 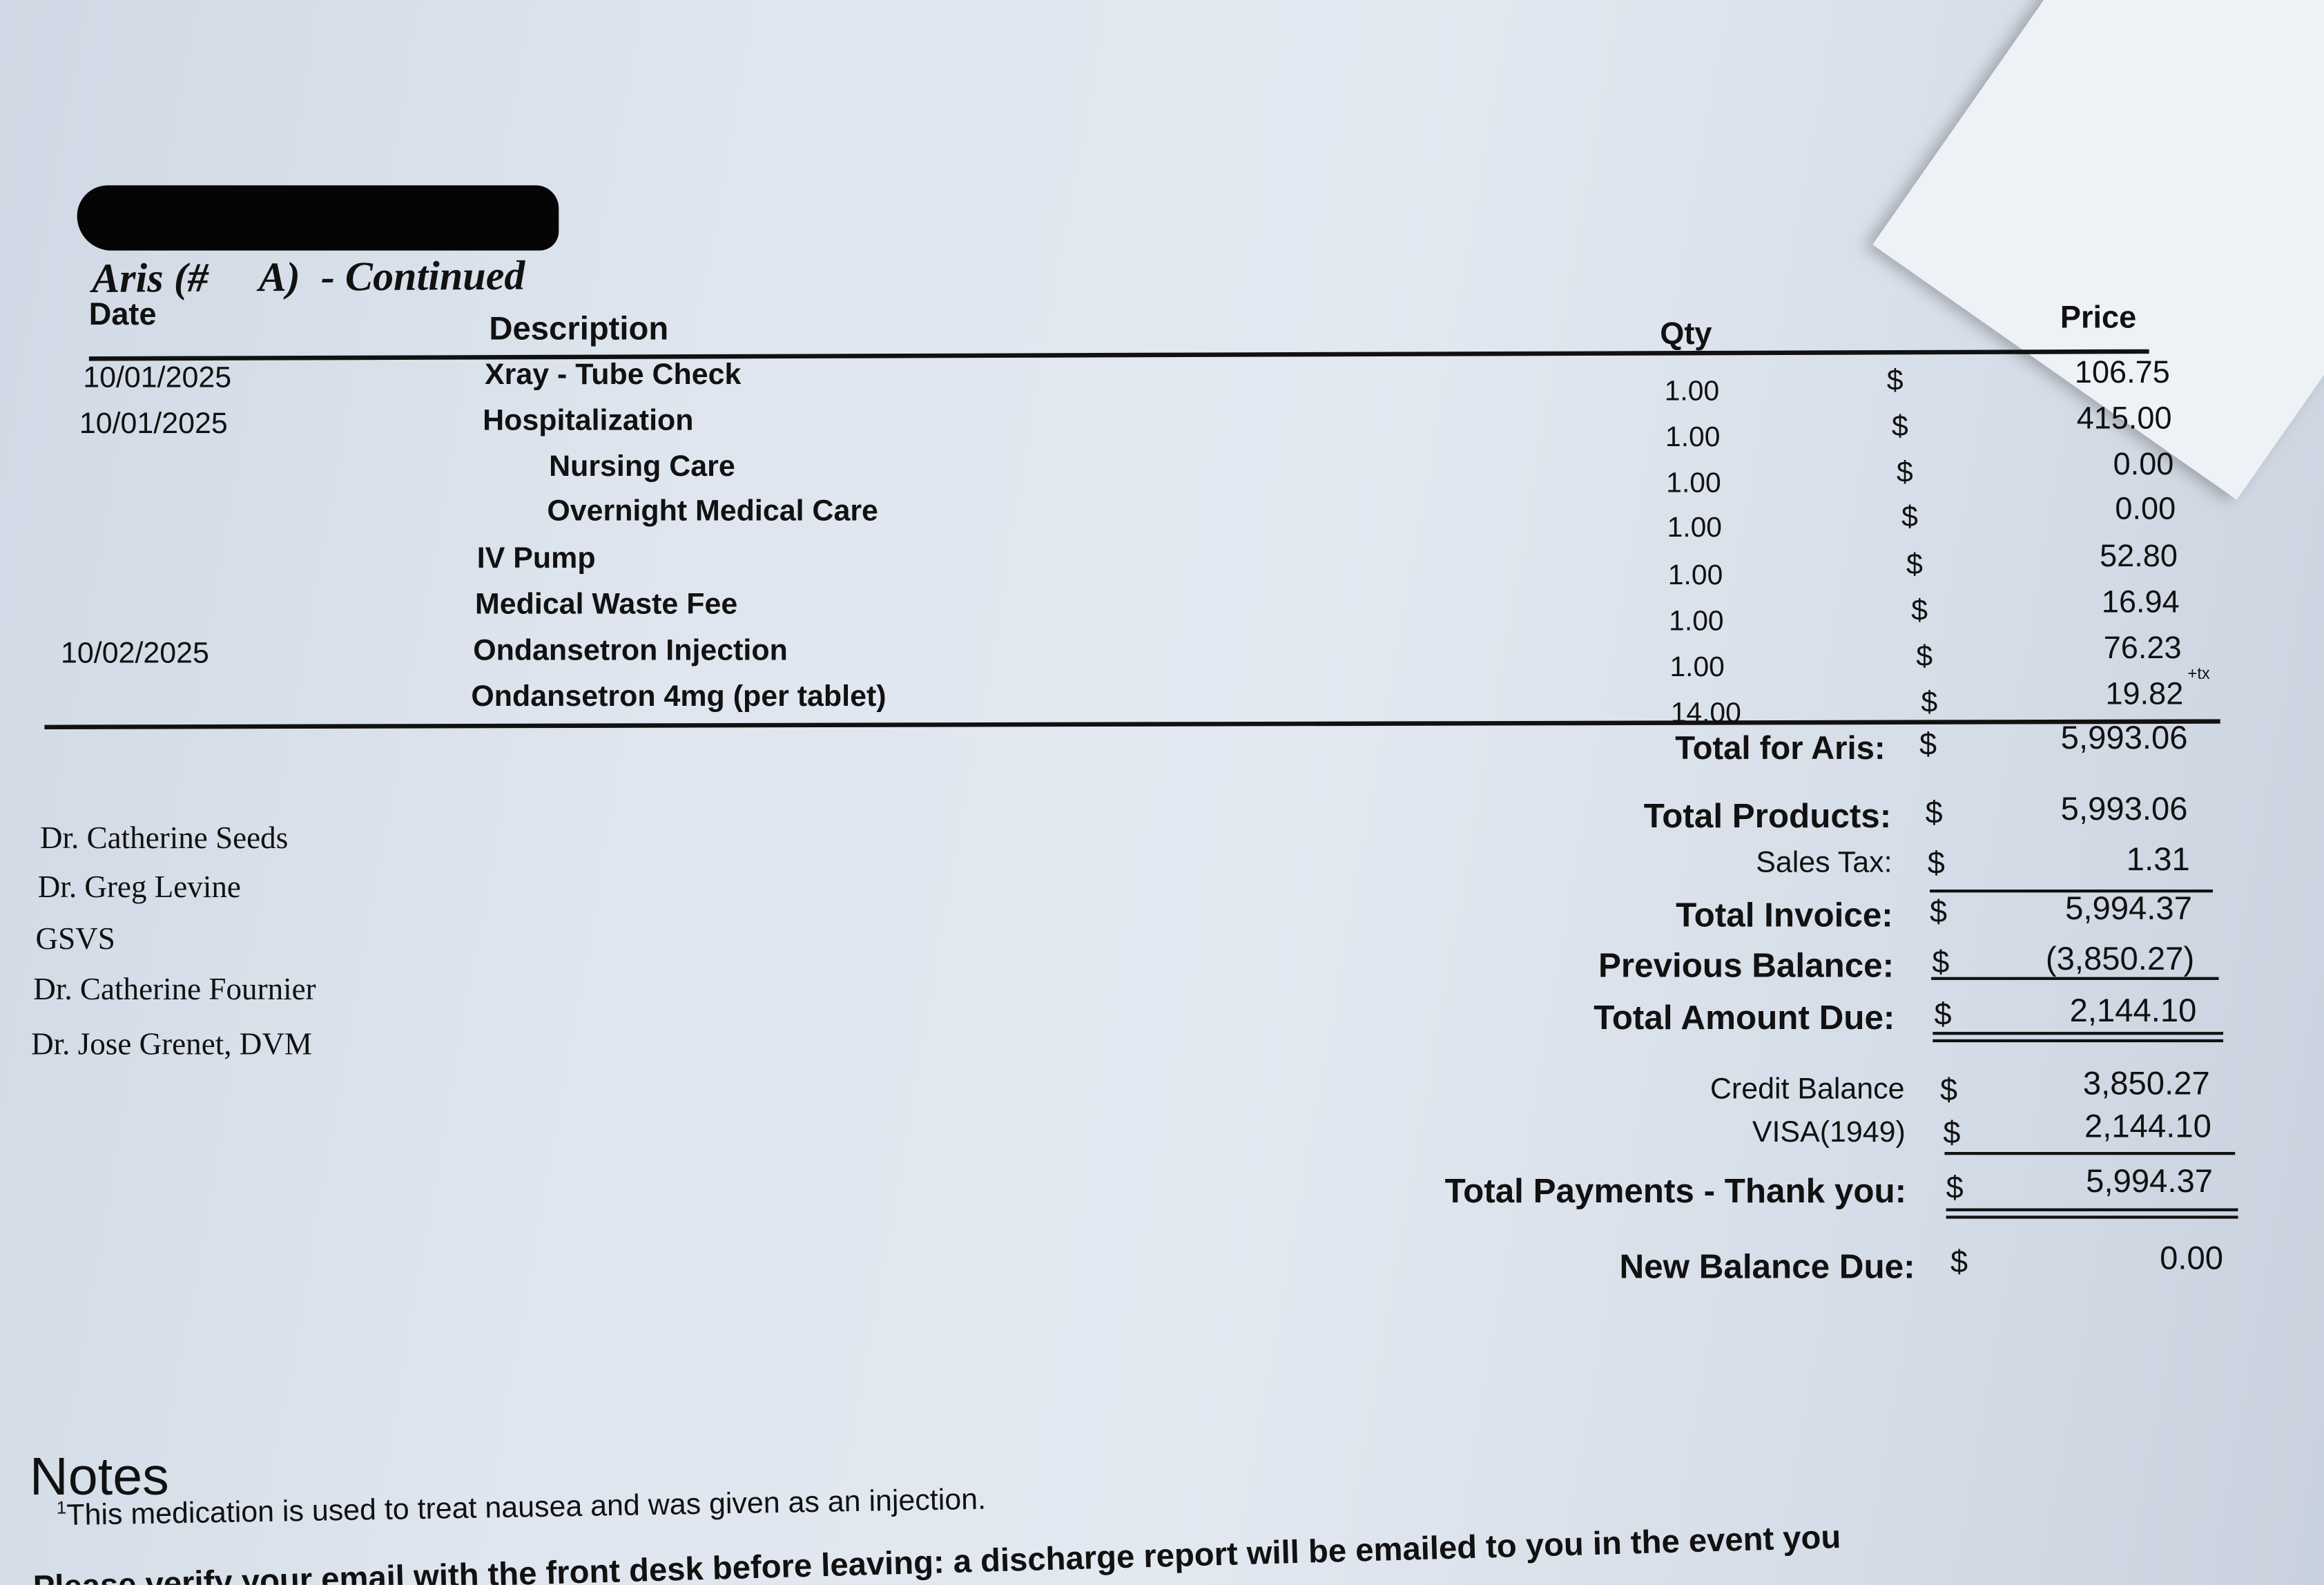 What do you see at coordinates (613, 375) in the screenshot?
I see `item-description: Xray - Tube Check` at bounding box center [613, 375].